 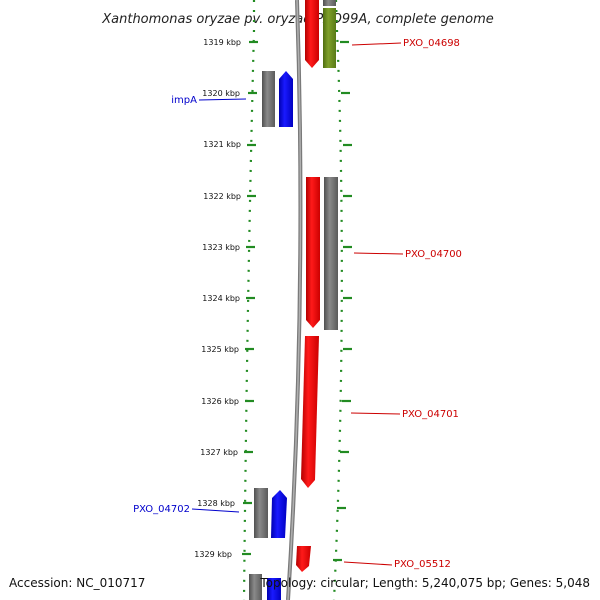 What do you see at coordinates (220, 401) in the screenshot?
I see `tick-label: 1326 kbp` at bounding box center [220, 401].